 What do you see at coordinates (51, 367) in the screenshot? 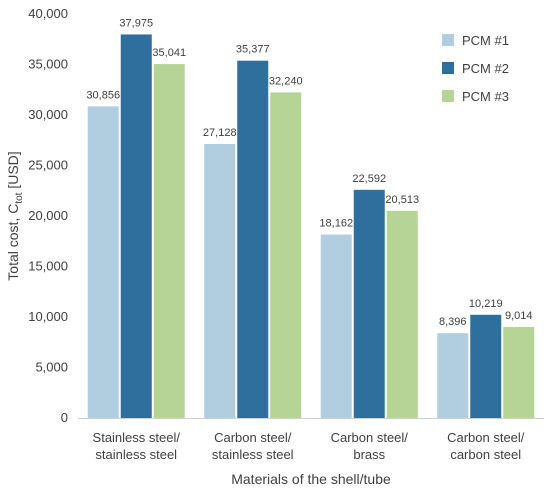
I see `y-tick-label: 5,000` at bounding box center [51, 367].